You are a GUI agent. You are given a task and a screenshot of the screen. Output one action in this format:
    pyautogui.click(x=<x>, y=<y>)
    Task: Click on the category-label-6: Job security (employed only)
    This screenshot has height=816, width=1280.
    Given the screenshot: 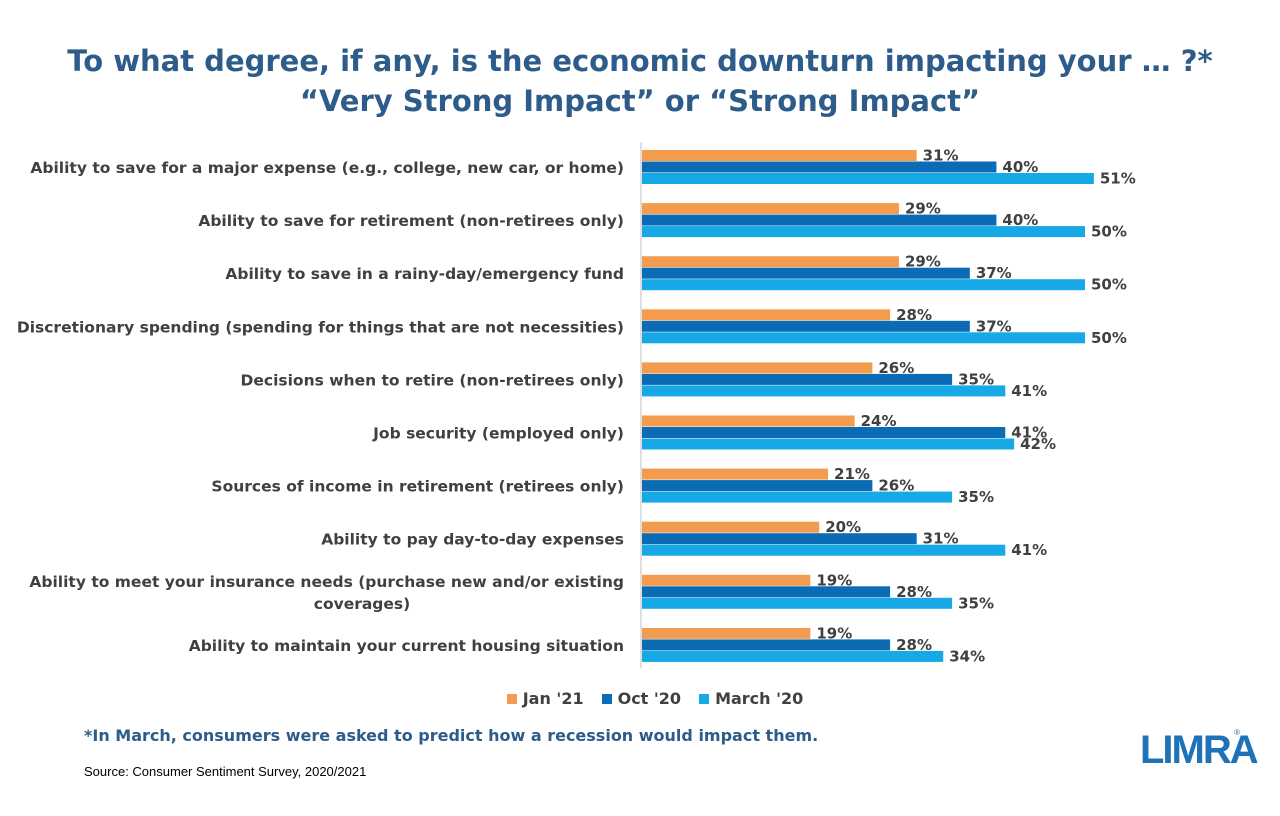 What is the action you would take?
    pyautogui.click(x=498, y=434)
    